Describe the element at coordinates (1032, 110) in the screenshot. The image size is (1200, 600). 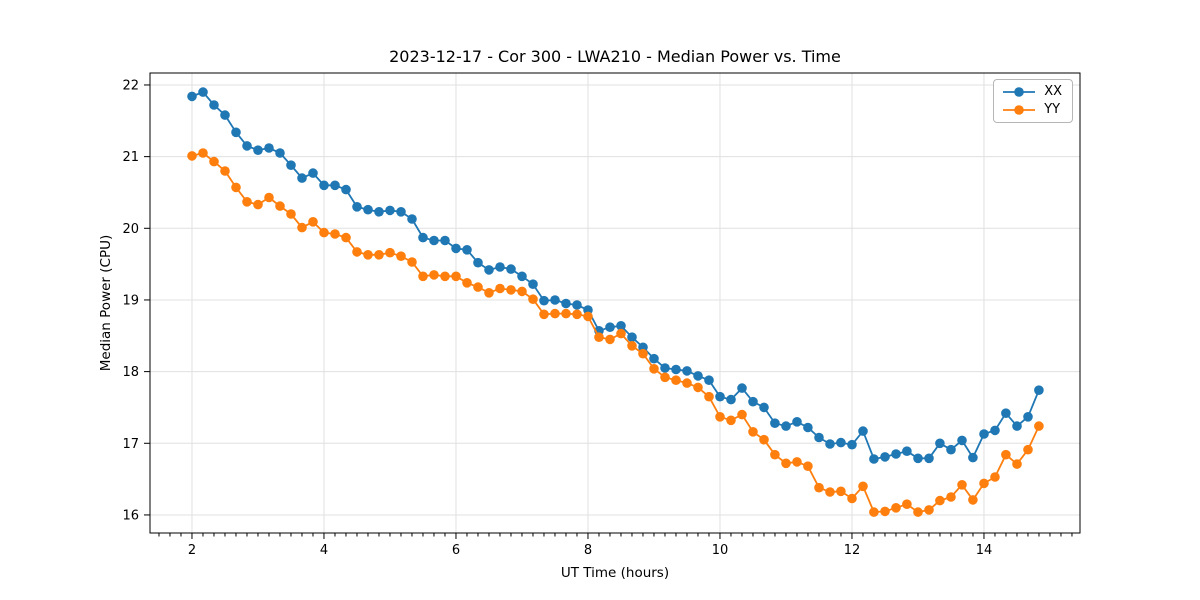
I see `legend-item-yy: YY` at that location.